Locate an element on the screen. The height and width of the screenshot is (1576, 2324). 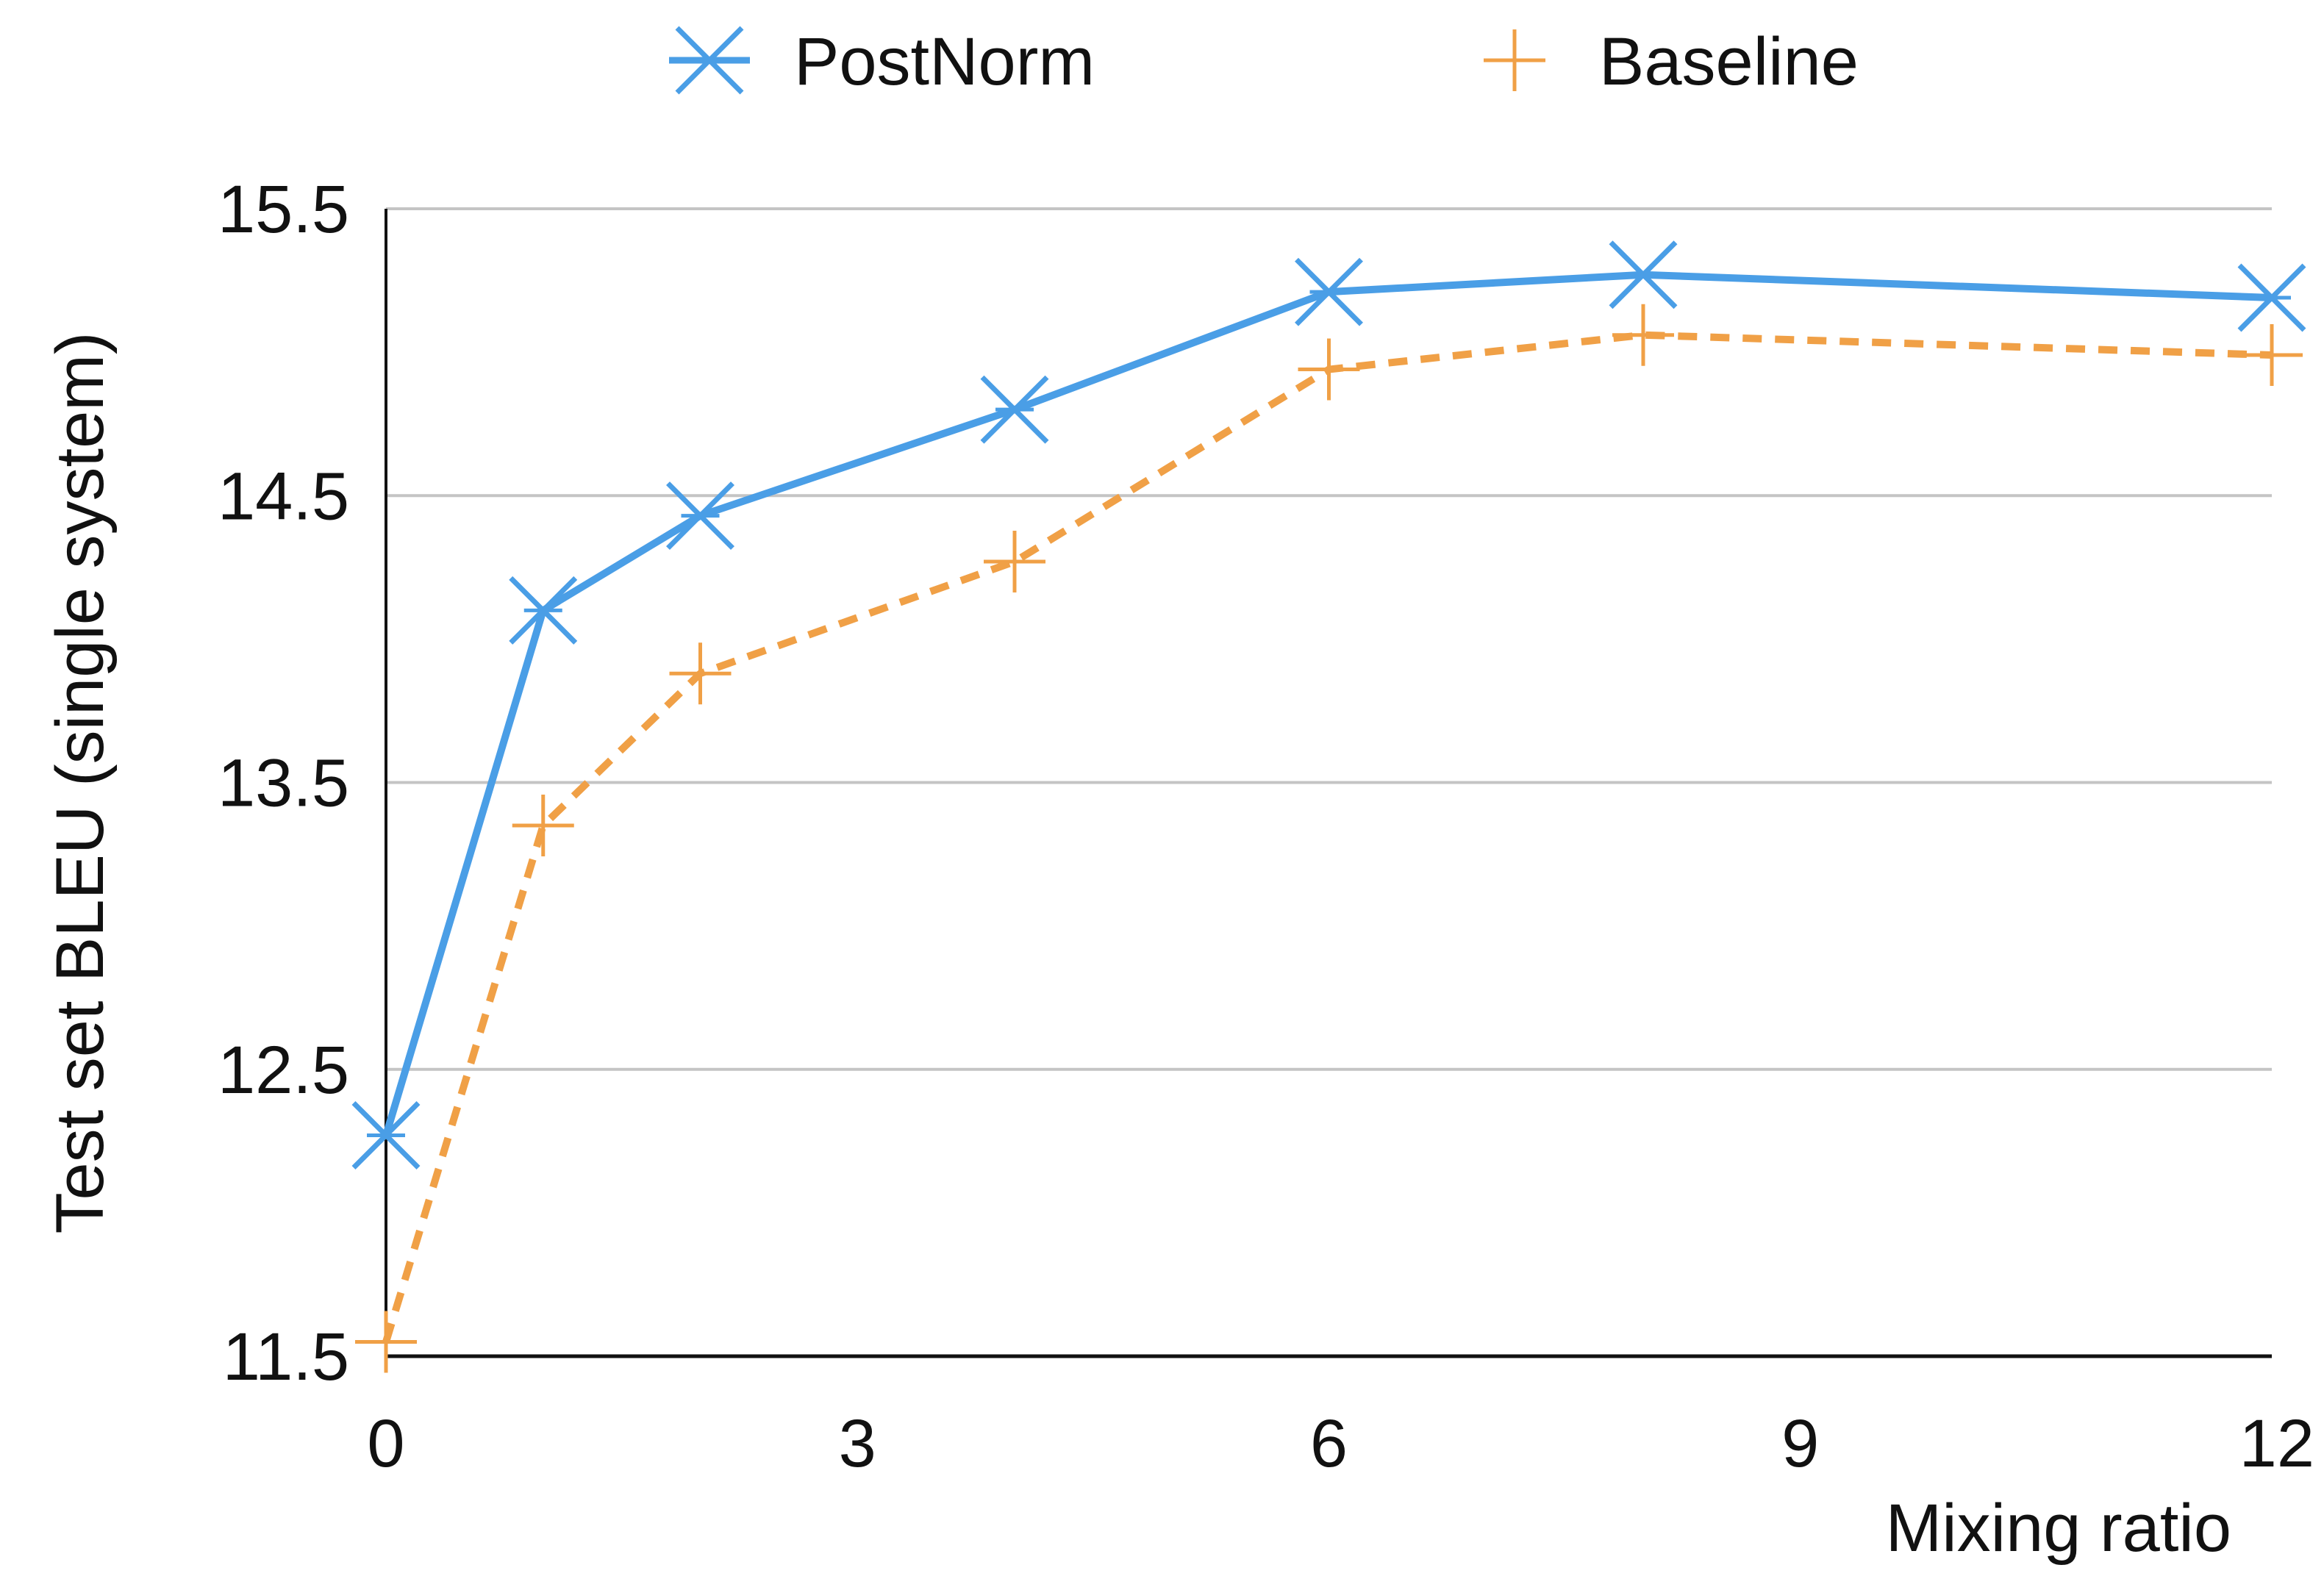
legend-label-postnorm: PostNorm is located at coordinates (945, 61).